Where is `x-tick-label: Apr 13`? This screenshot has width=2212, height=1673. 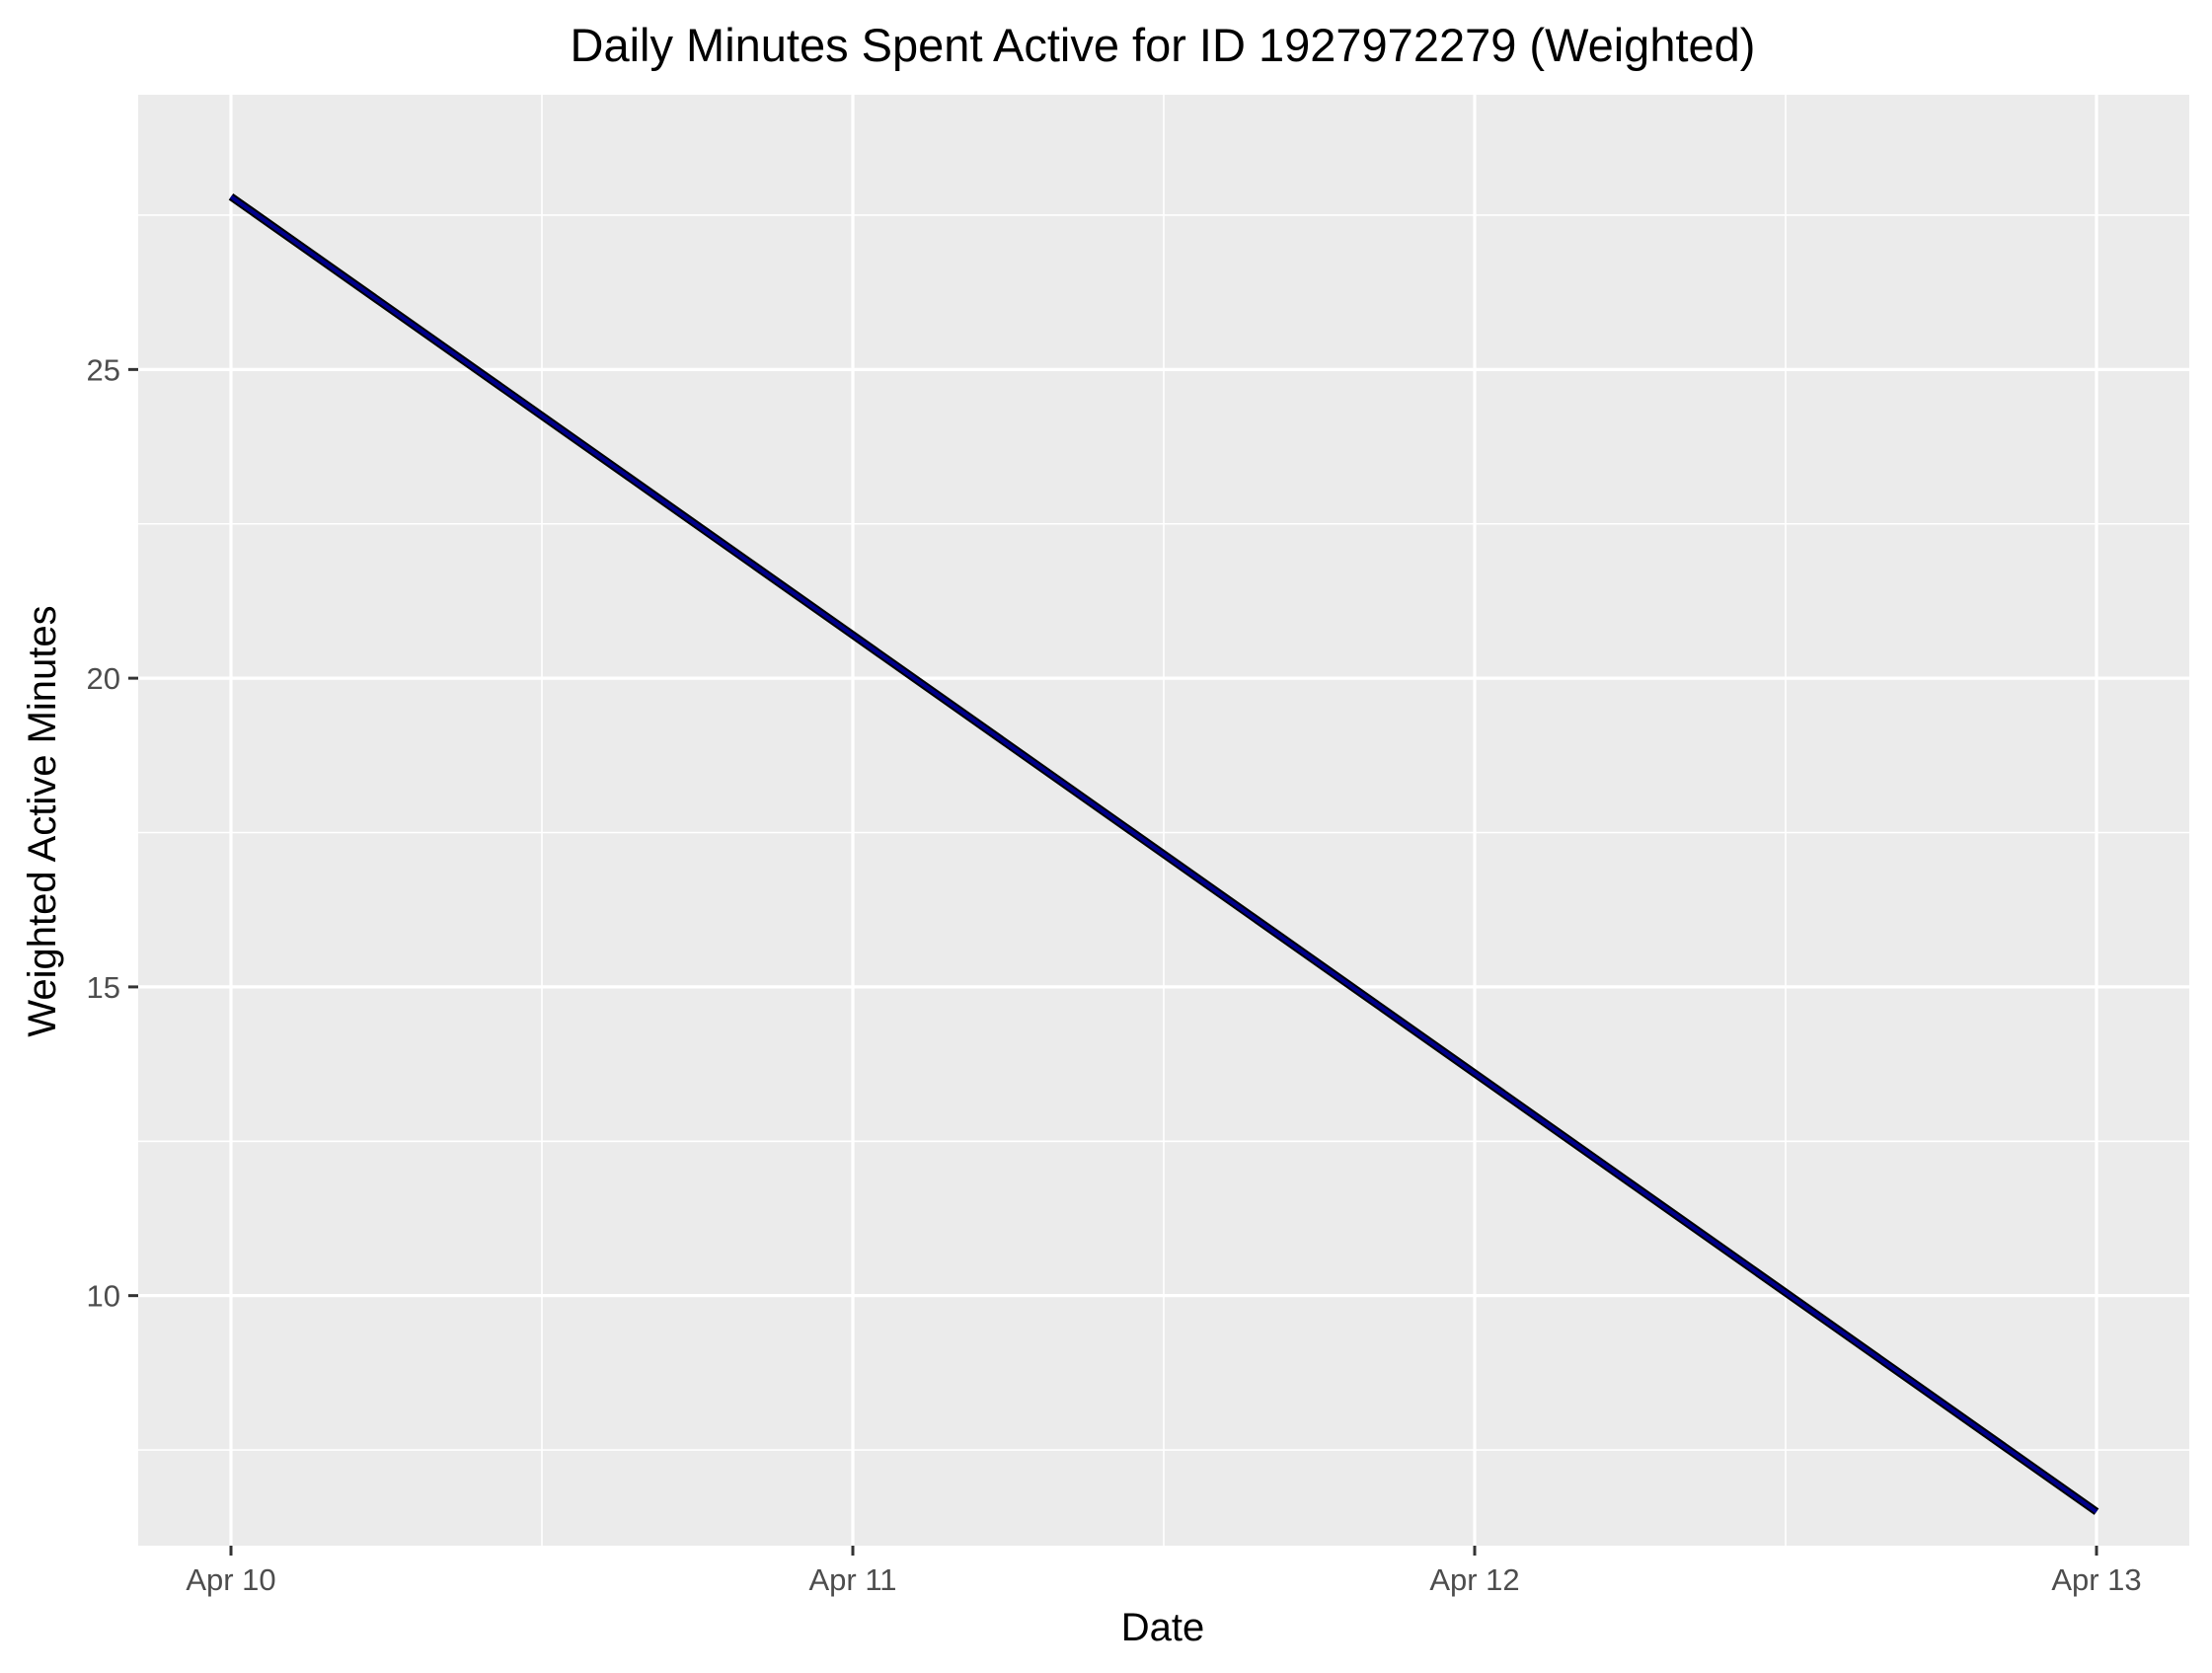 x-tick-label: Apr 13 is located at coordinates (2096, 1579).